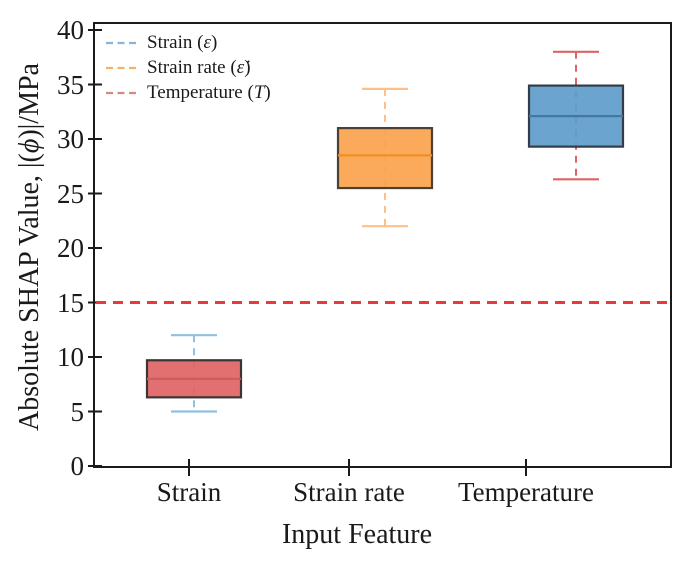  I want to click on legend-item: Temperature (T), so click(188, 93).